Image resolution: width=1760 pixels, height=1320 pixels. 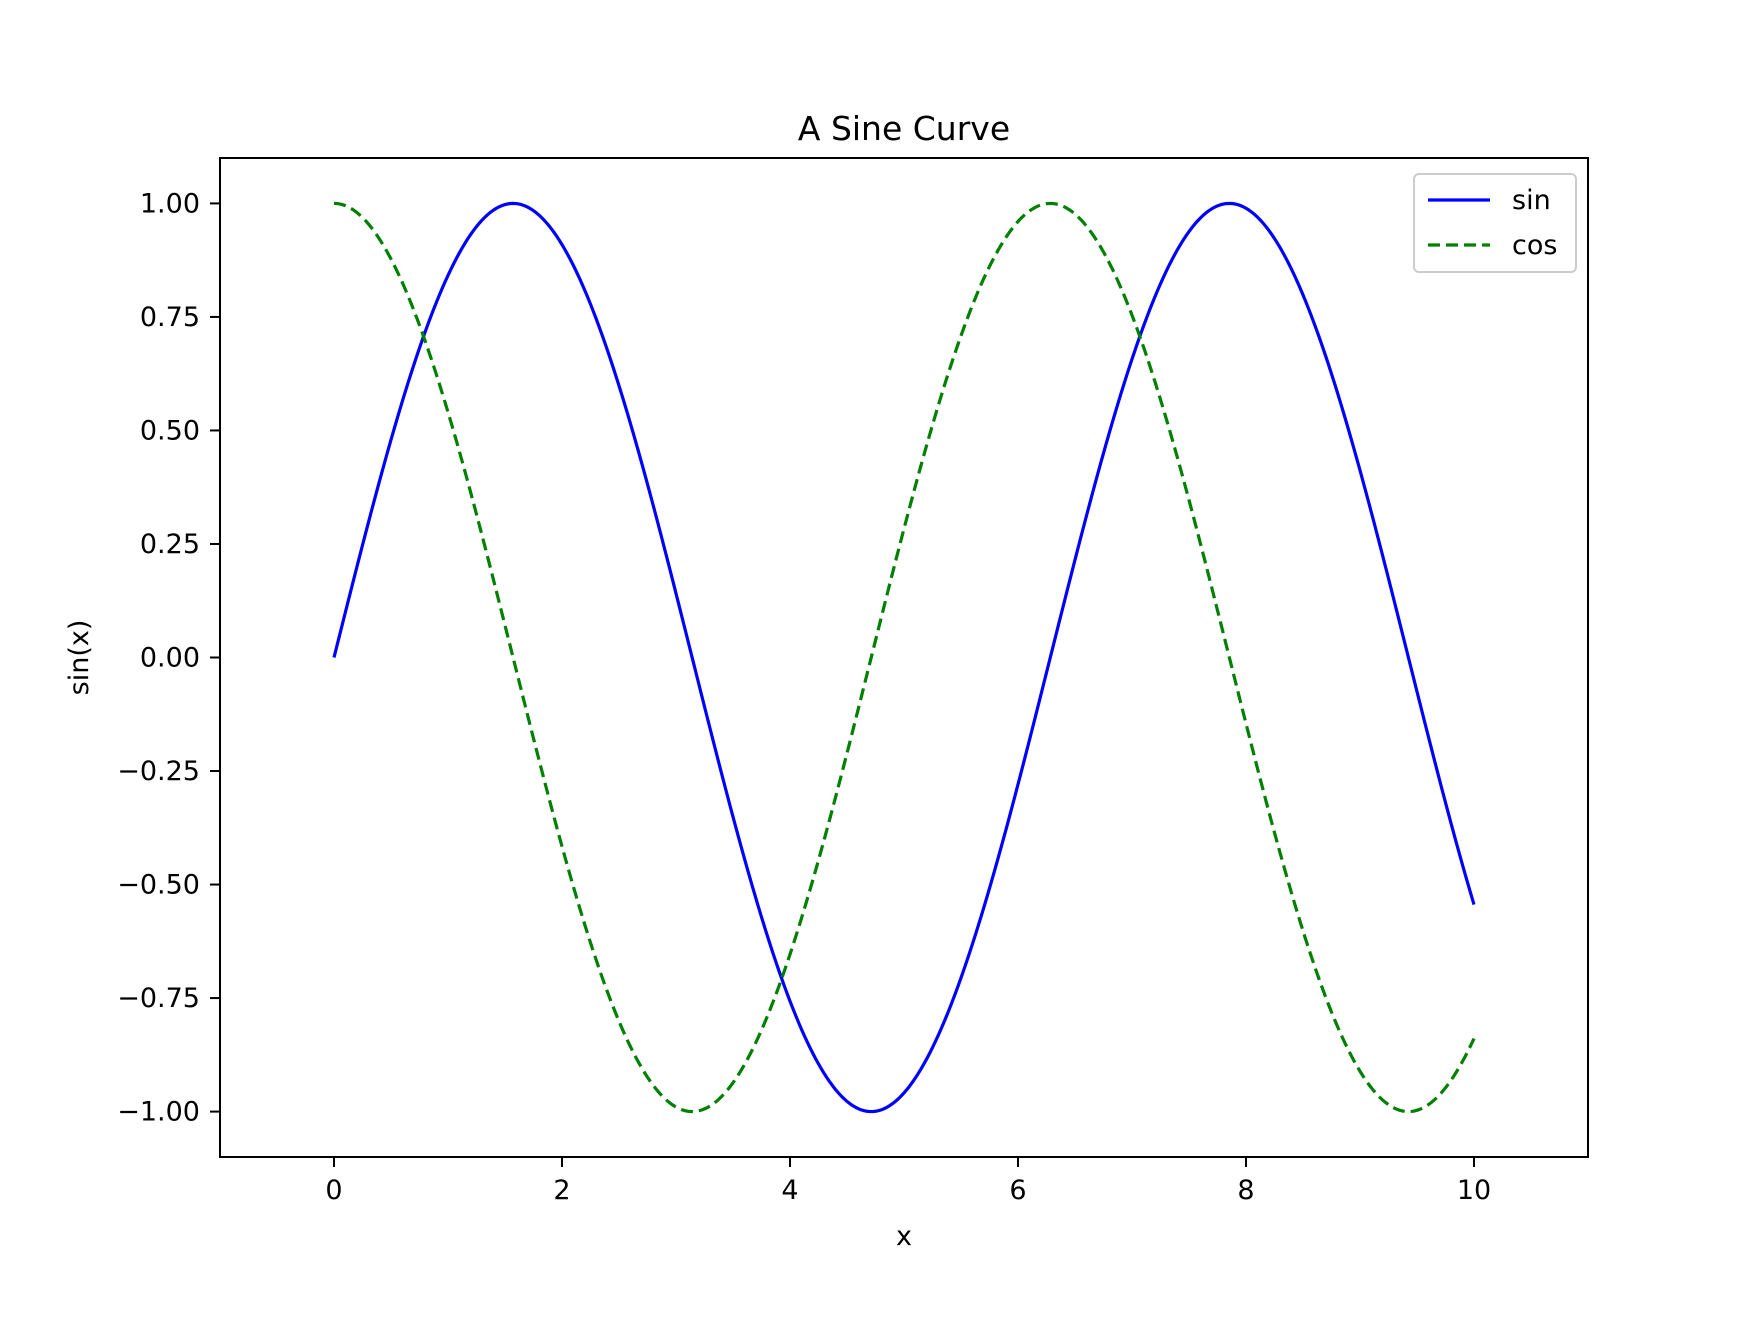 What do you see at coordinates (908, 1181) in the screenshot?
I see `x-axis: 0 2 4 6 8 10` at bounding box center [908, 1181].